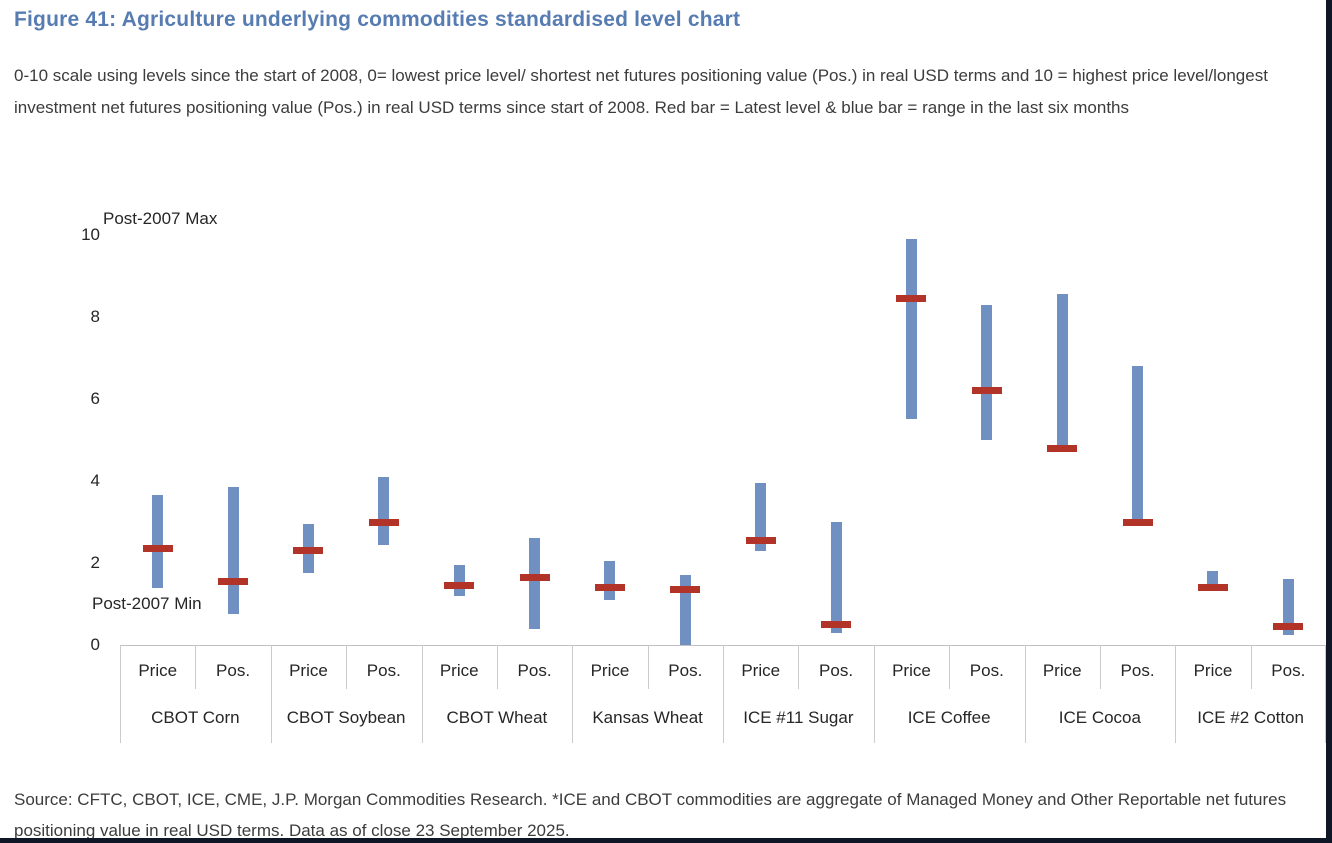  Describe the element at coordinates (95, 398) in the screenshot. I see `y-axis-tick-label: 6` at that location.